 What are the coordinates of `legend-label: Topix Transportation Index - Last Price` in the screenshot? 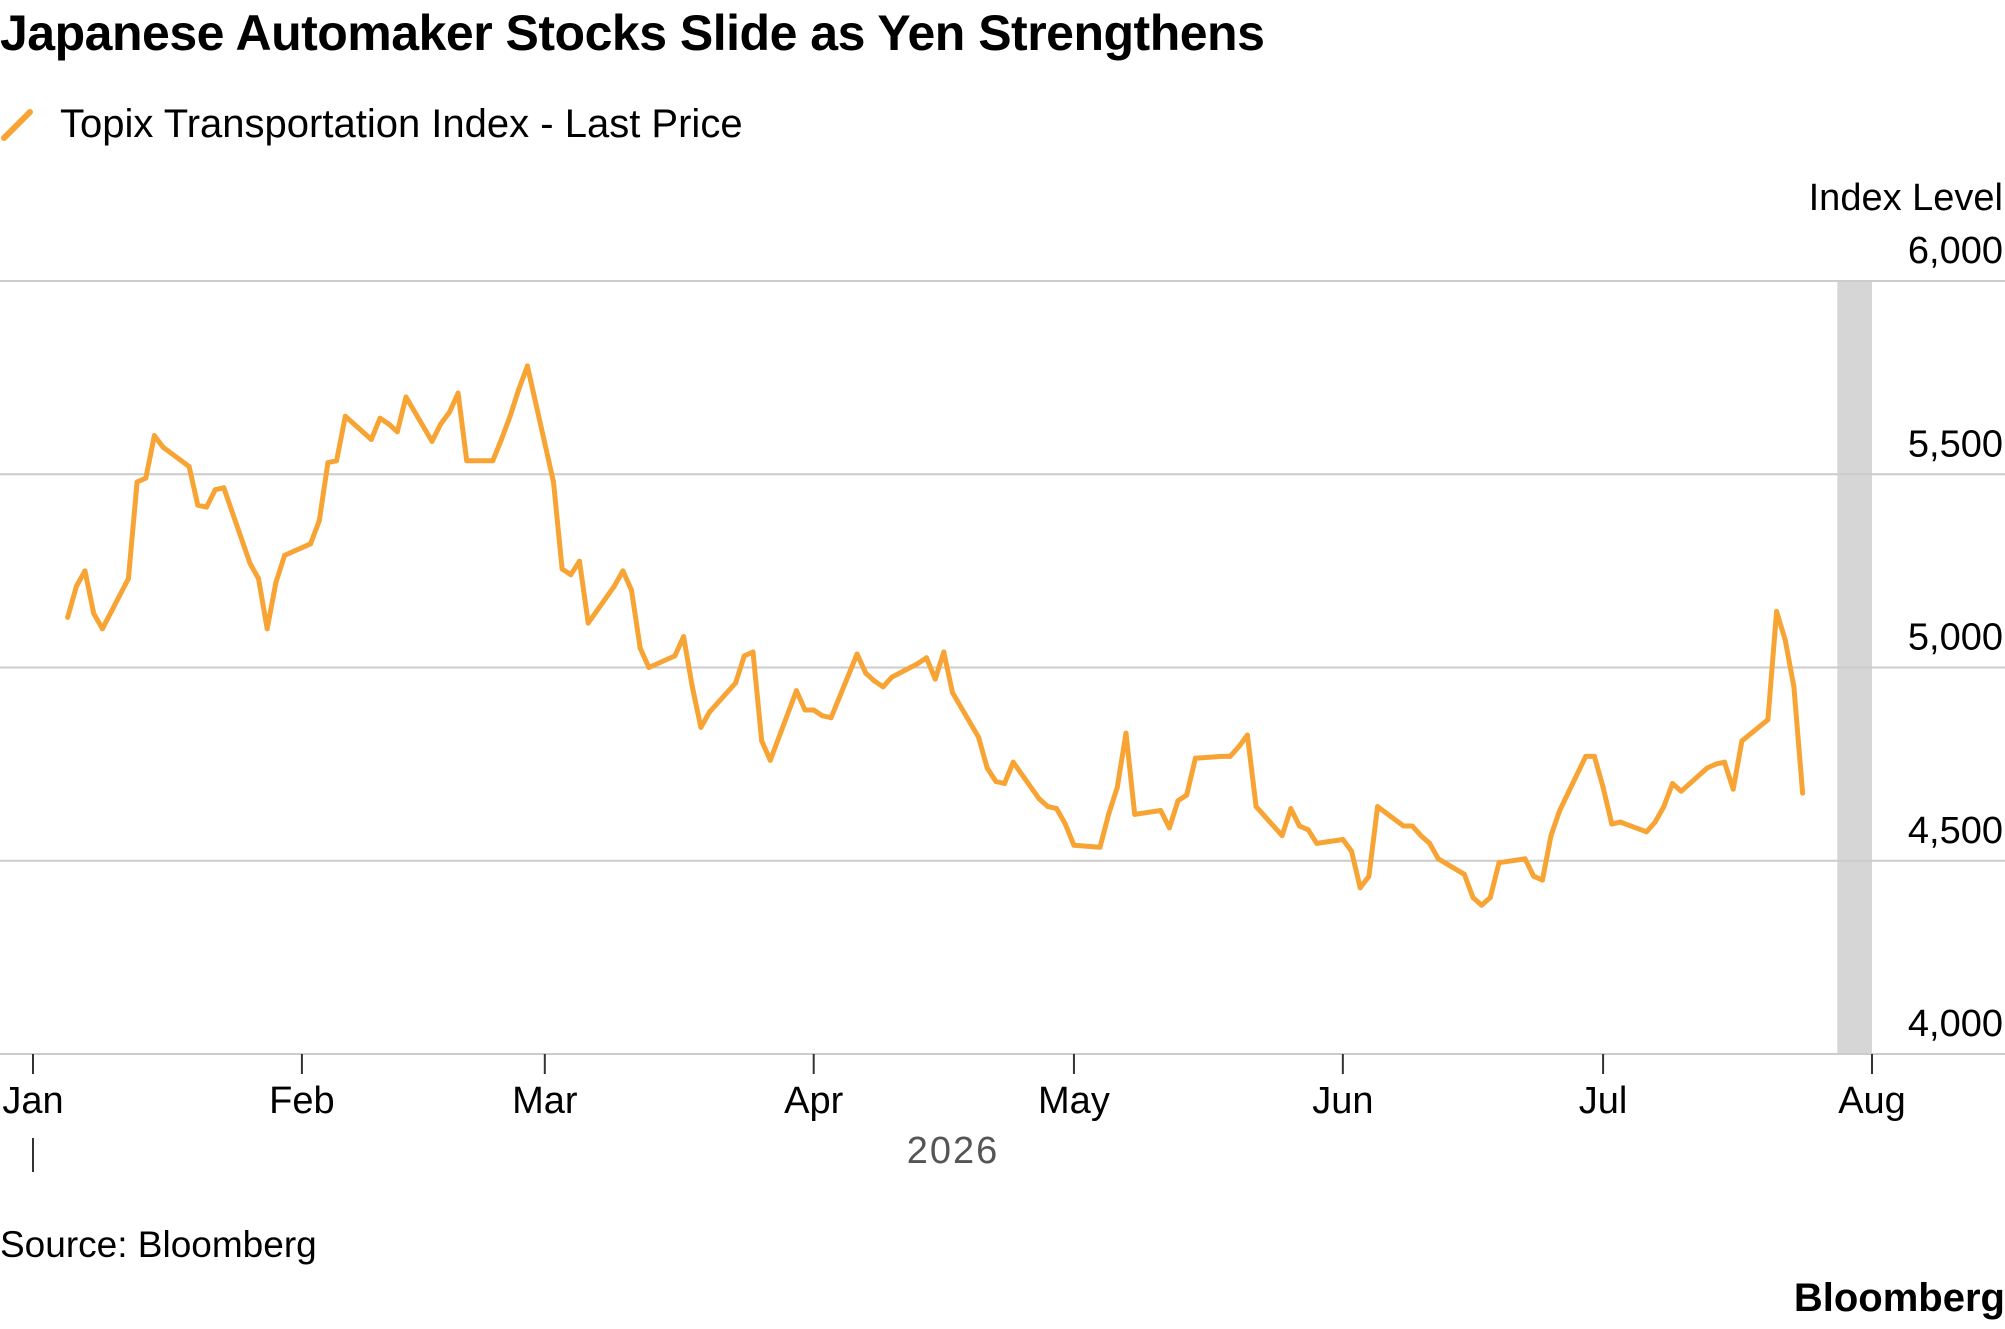 It's located at (401, 123).